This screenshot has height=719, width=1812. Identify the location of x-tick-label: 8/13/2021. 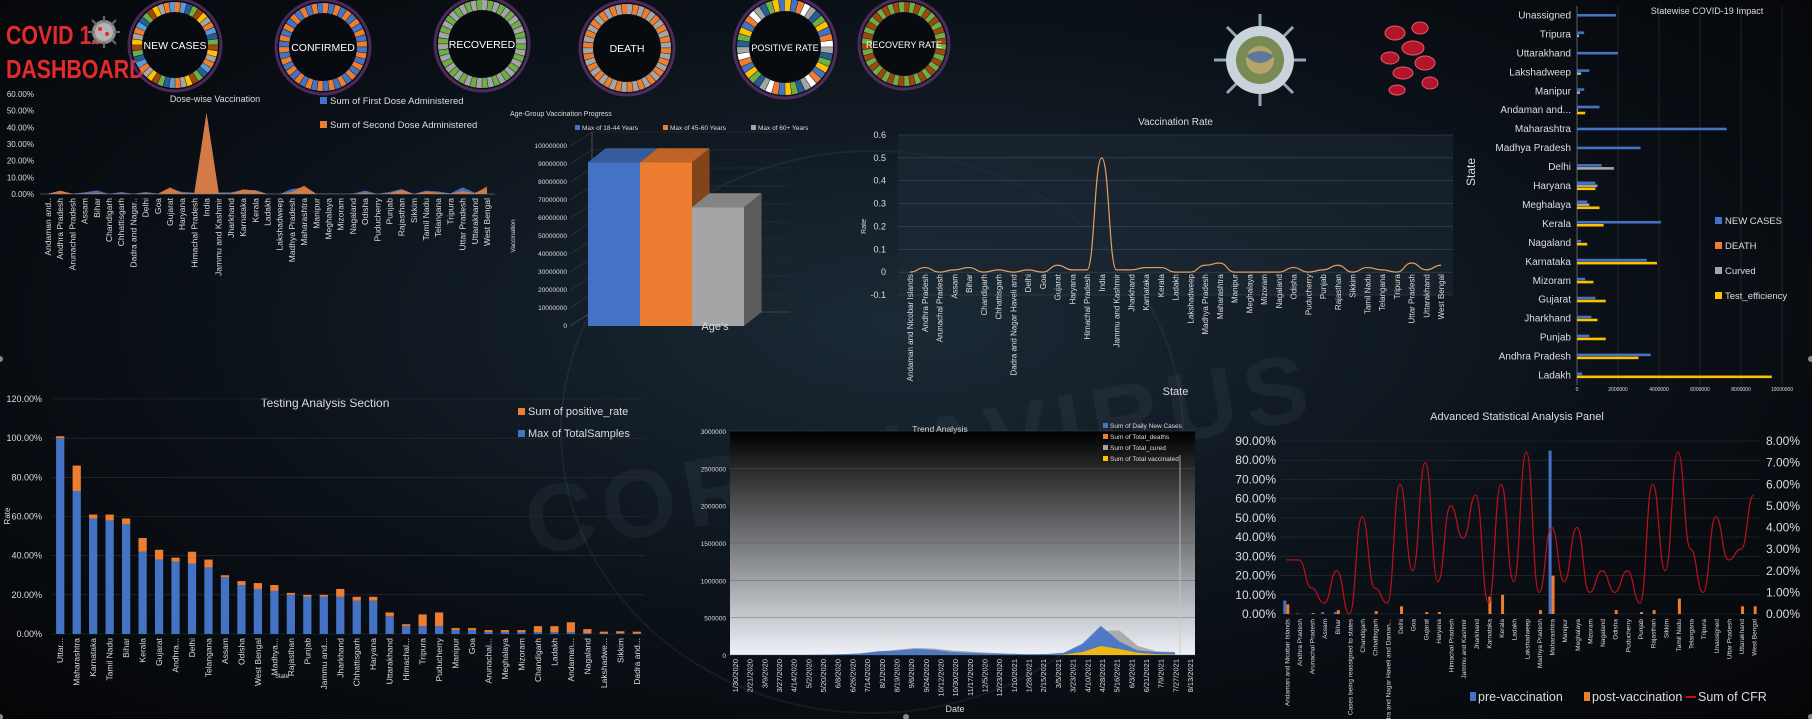
(1190, 675).